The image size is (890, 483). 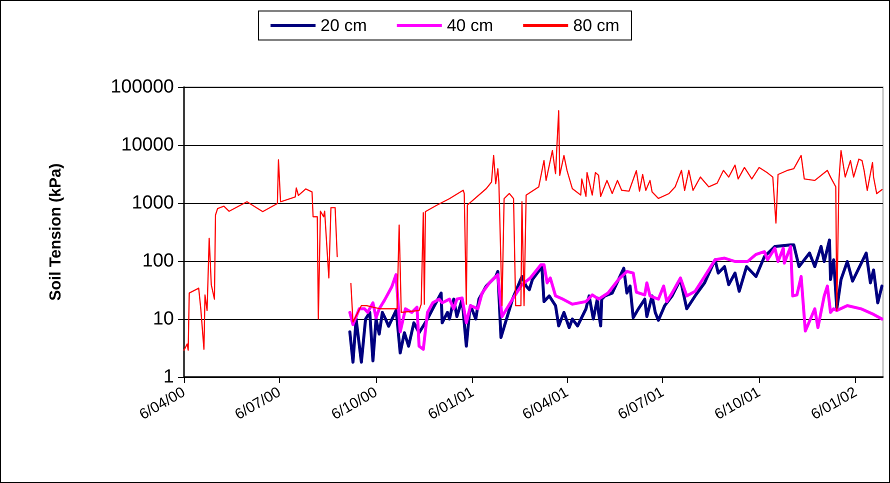 What do you see at coordinates (142, 87) in the screenshot?
I see `y-tick-label: 100000` at bounding box center [142, 87].